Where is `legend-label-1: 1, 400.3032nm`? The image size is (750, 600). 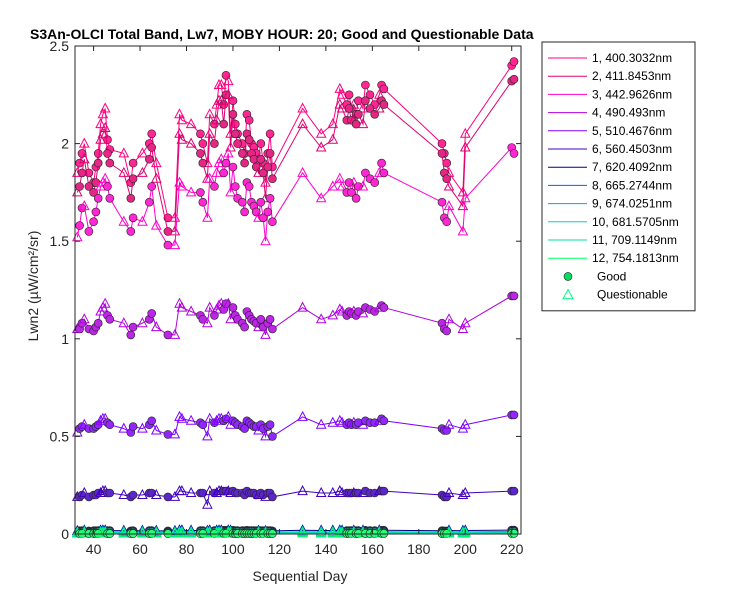
legend-label-1: 1, 400.3032nm is located at coordinates (632, 58).